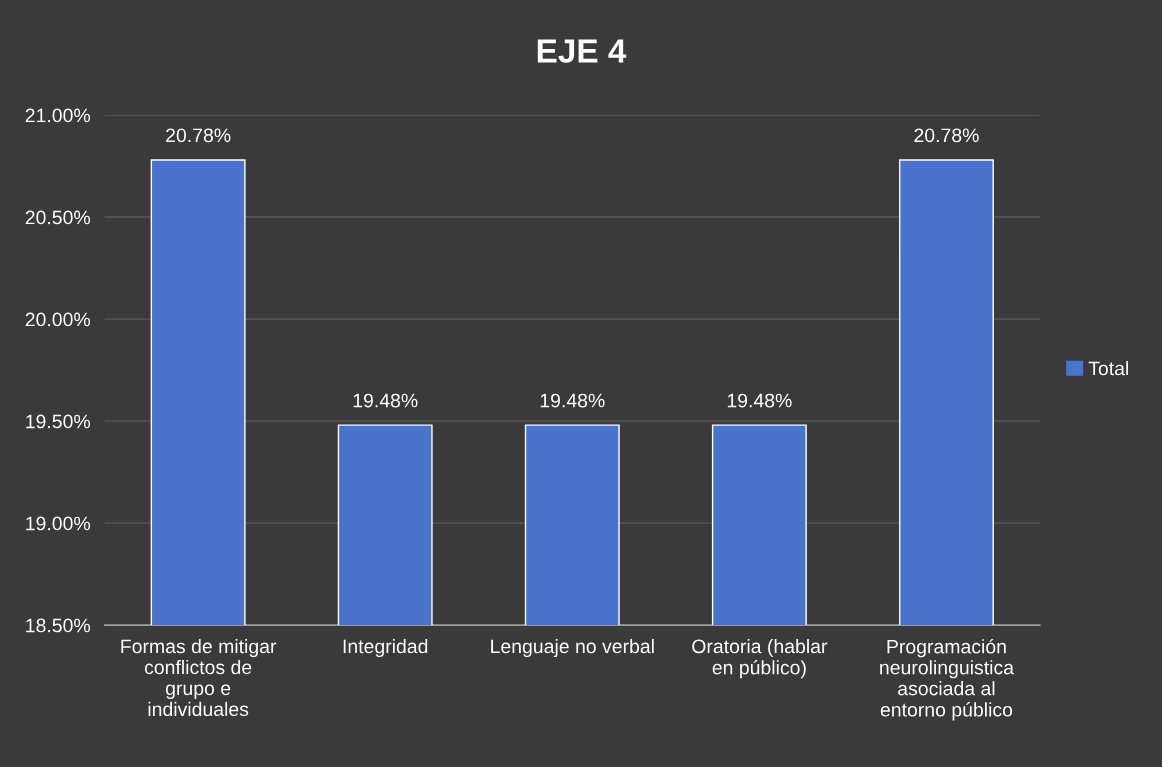 This screenshot has height=767, width=1162. Describe the element at coordinates (58, 421) in the screenshot. I see `y-tick-label: 19.50%` at that location.